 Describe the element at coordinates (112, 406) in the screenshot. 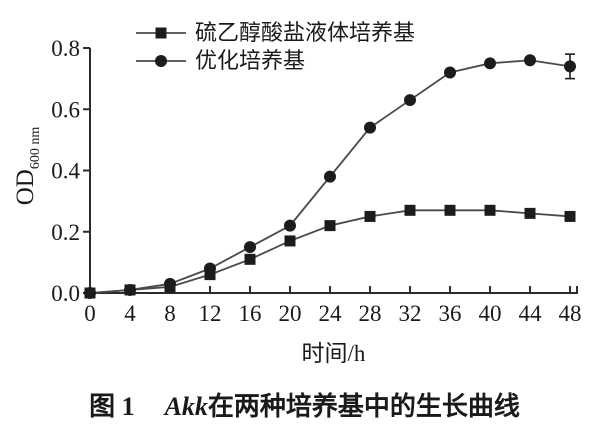

I see `figure-number: 图 1` at that location.